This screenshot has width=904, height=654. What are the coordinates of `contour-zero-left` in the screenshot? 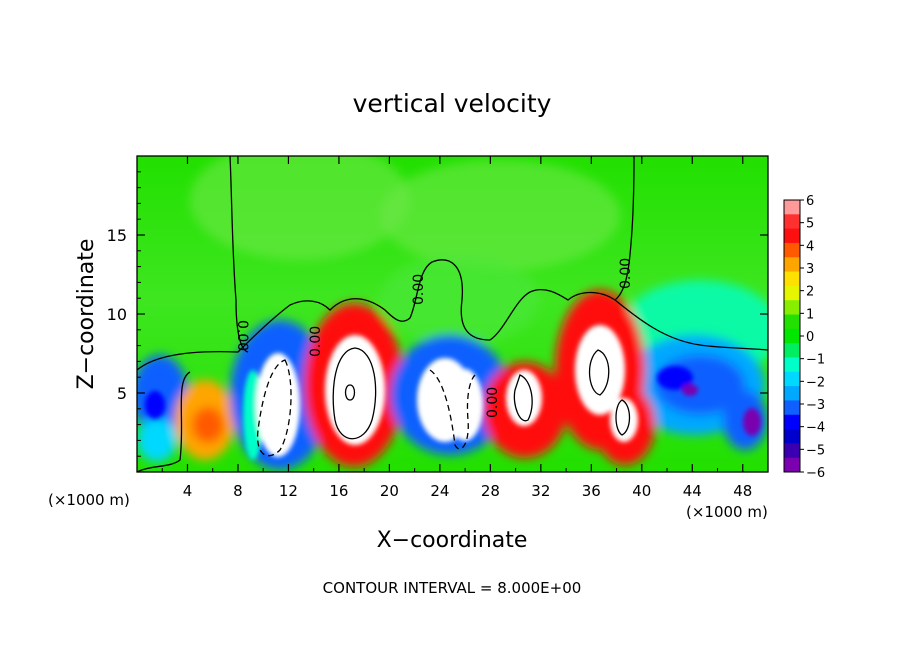 It's located at (239, 254).